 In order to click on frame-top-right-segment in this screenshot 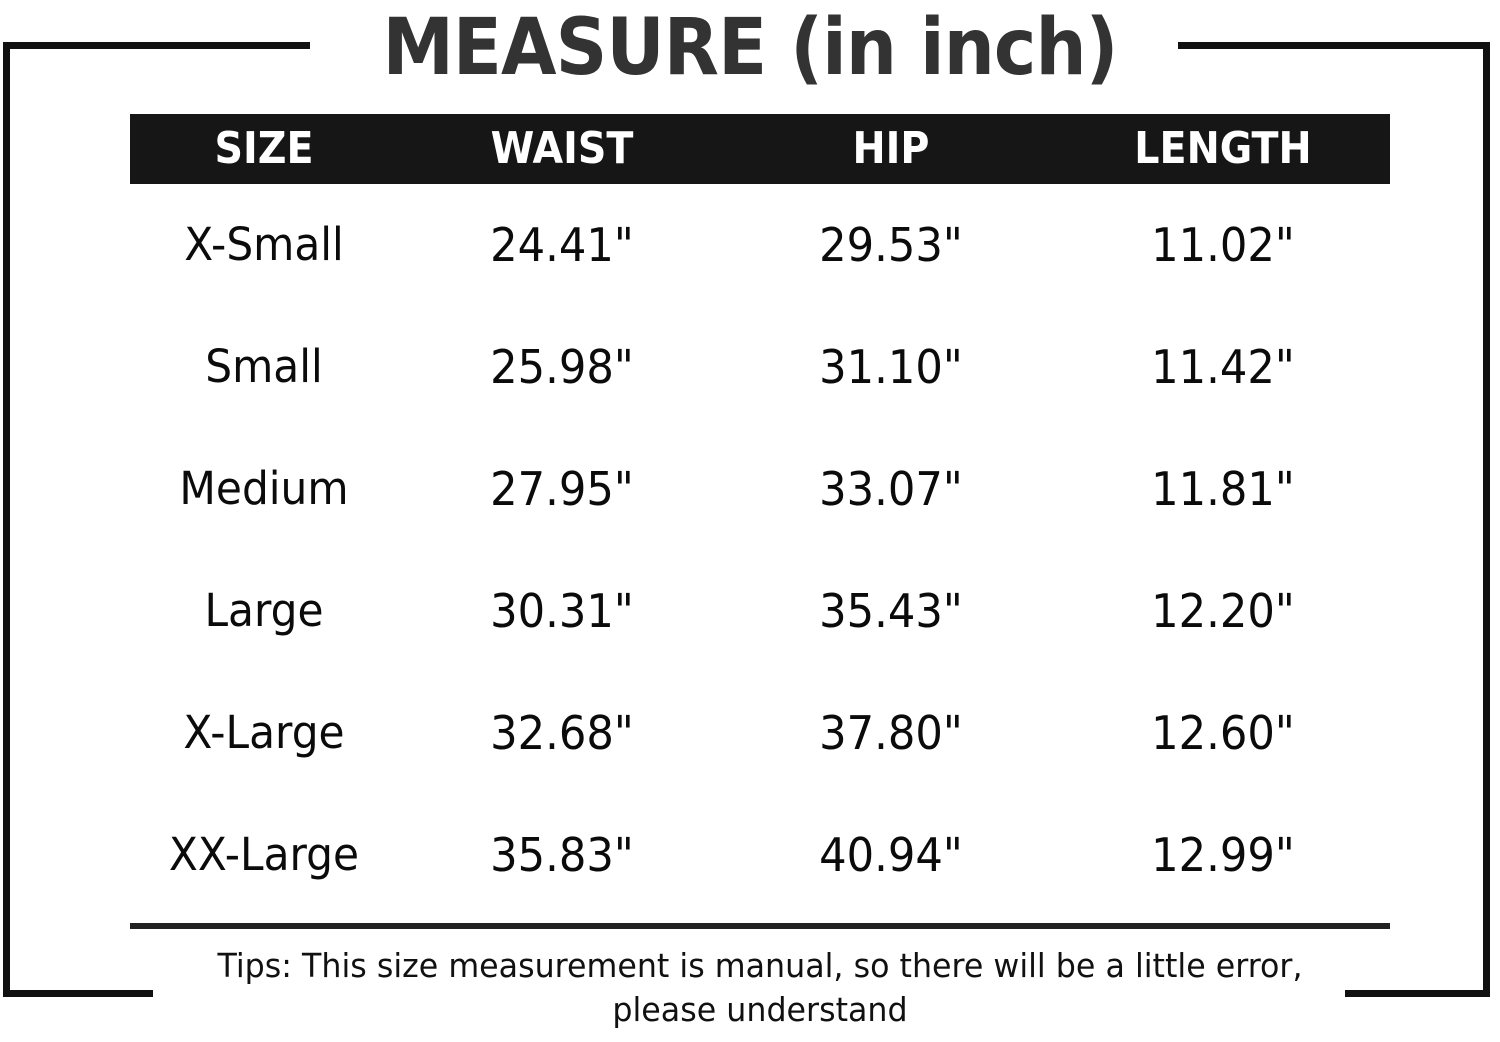, I will do `click(1334, 45)`.